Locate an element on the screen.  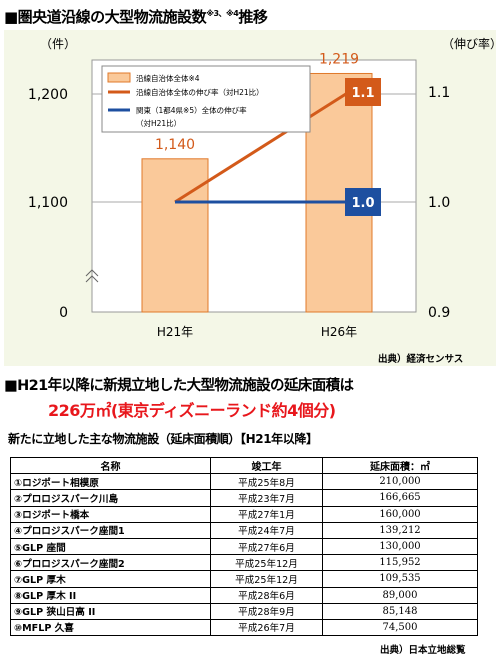
facility-year: 平成25年8月 is located at coordinates (266, 482).